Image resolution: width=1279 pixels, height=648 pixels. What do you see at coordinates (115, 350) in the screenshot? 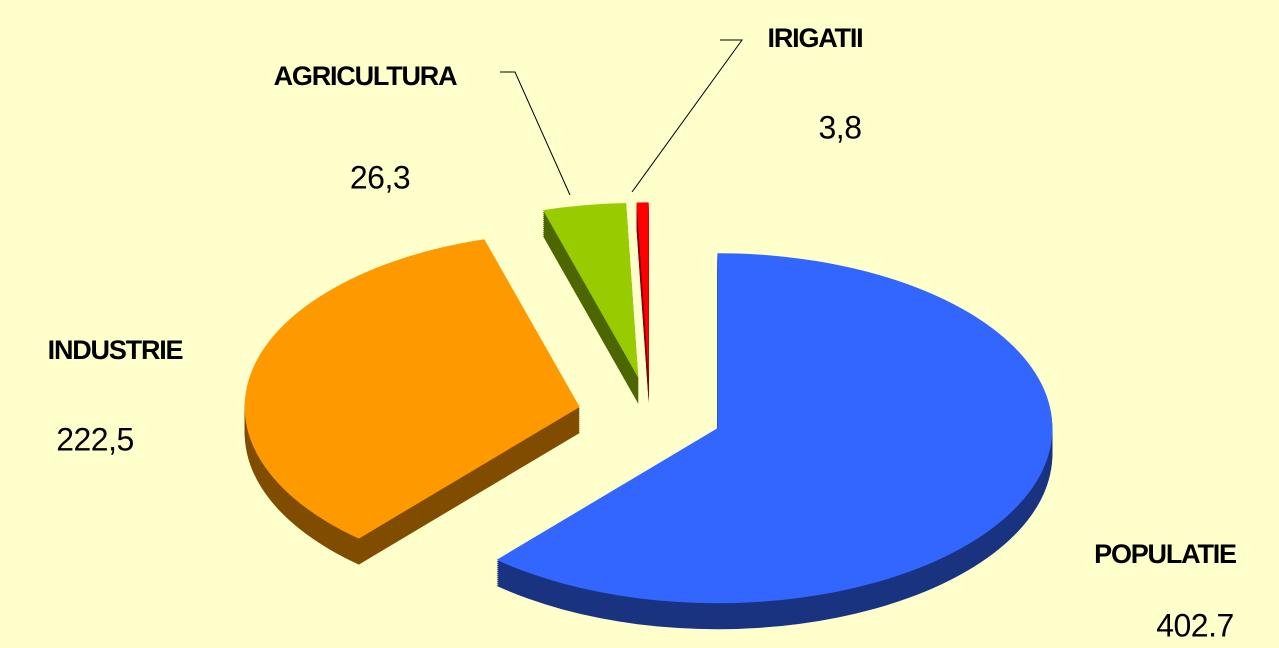
I see `slice-name: INDUSTRIE` at bounding box center [115, 350].